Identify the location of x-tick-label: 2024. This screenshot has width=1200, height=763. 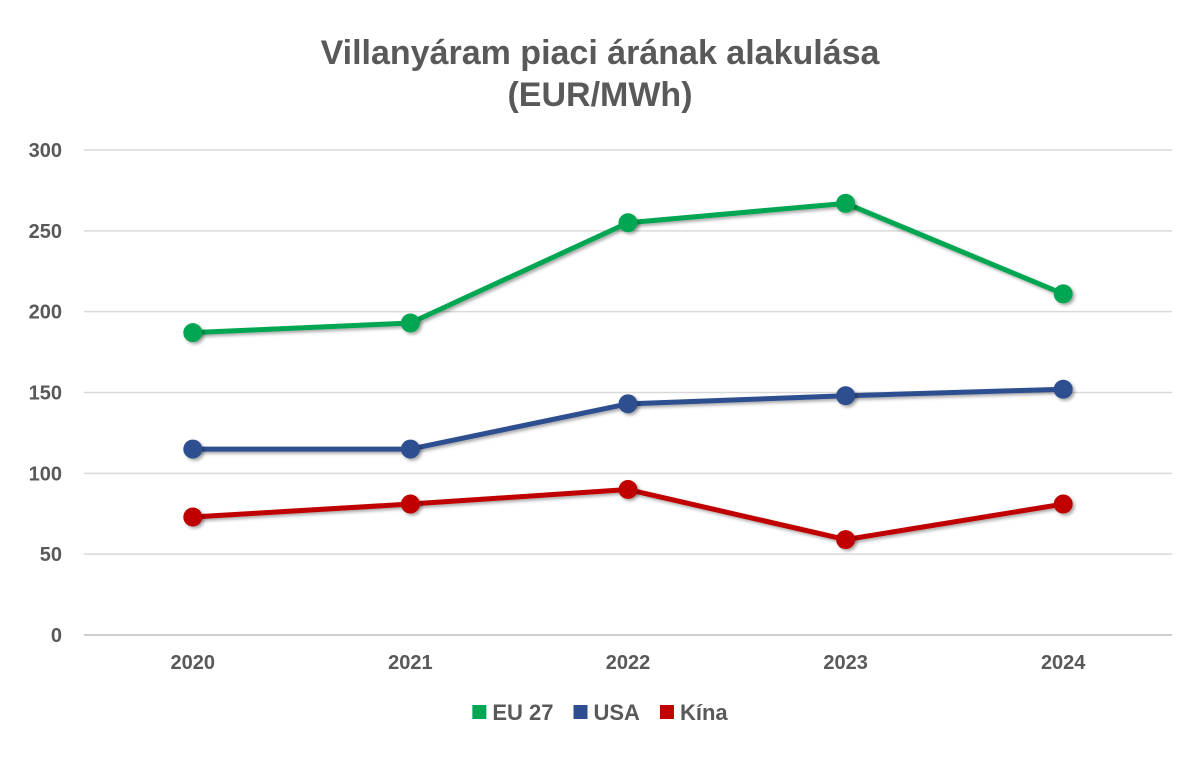
(1063, 663).